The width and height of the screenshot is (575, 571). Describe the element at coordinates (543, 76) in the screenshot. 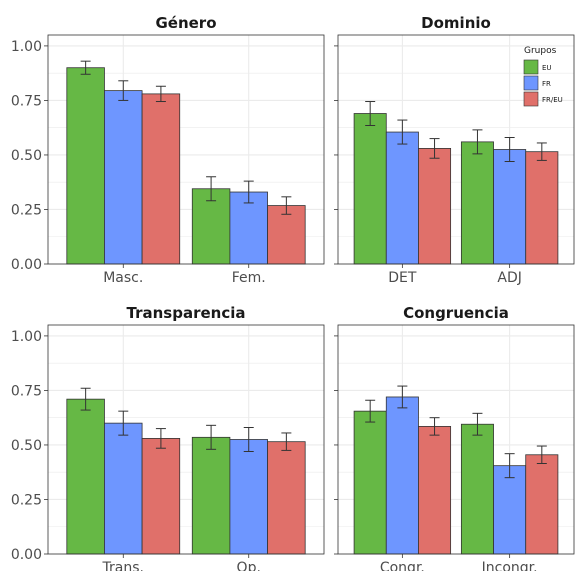

I see `legend: Grupos EU FR FR/EU` at that location.